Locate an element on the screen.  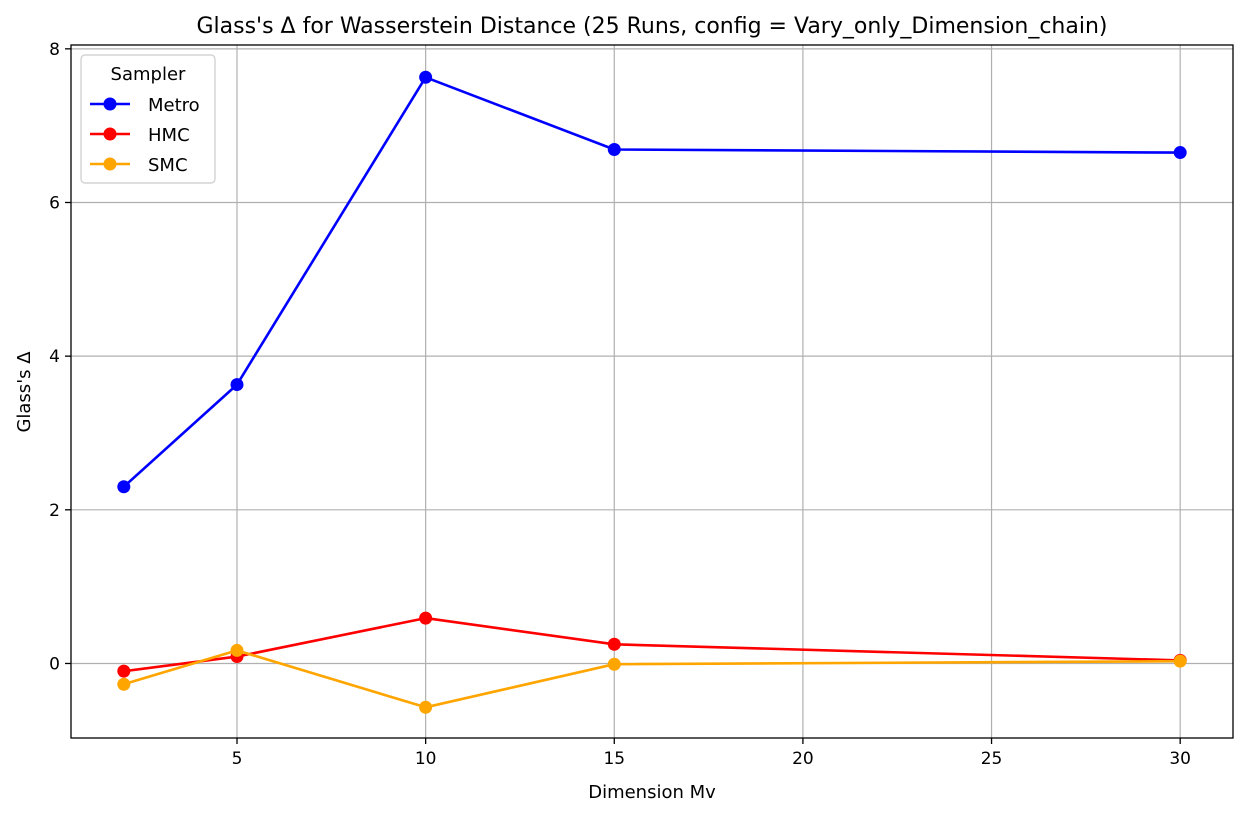
legend-label: Metro is located at coordinates (174, 105).